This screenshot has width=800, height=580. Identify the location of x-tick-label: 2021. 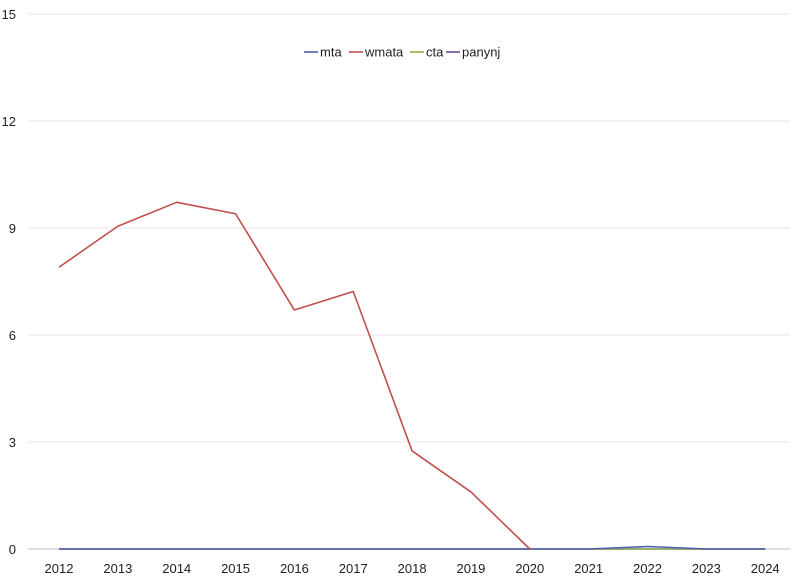
(588, 568).